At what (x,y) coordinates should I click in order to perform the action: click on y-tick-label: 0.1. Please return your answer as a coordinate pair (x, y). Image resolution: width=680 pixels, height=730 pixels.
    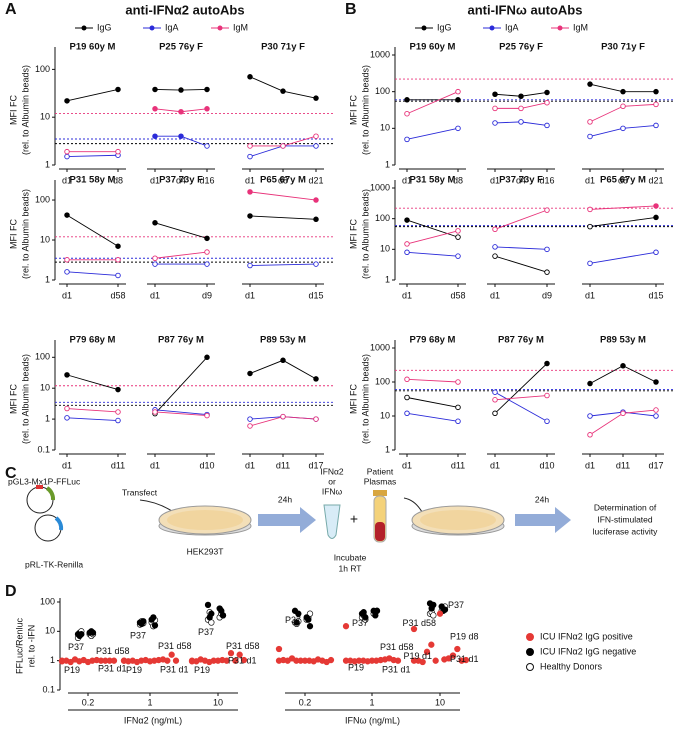
    Looking at the image, I should click on (48, 689).